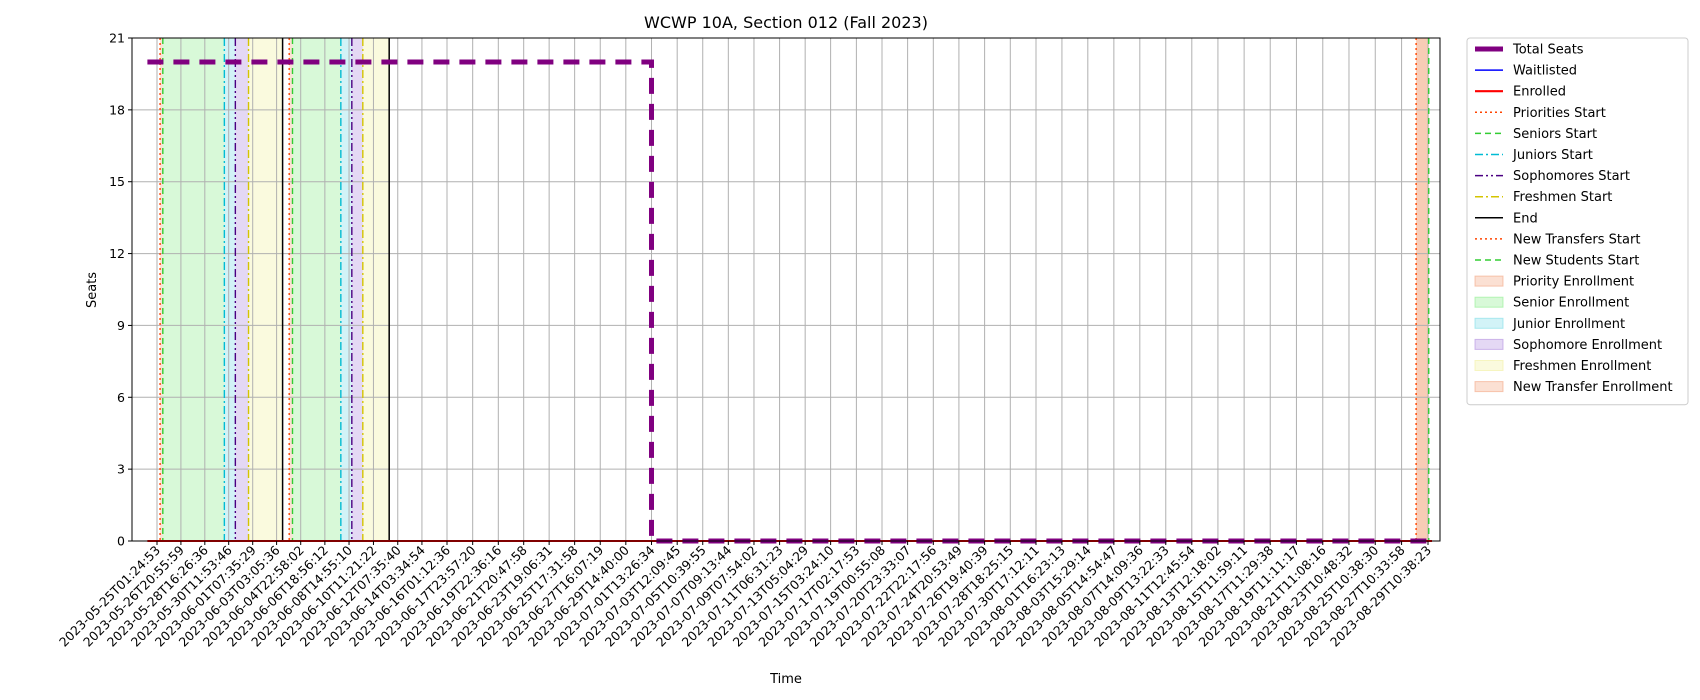  What do you see at coordinates (785, 679) in the screenshot?
I see `x-axis-label: Time` at bounding box center [785, 679].